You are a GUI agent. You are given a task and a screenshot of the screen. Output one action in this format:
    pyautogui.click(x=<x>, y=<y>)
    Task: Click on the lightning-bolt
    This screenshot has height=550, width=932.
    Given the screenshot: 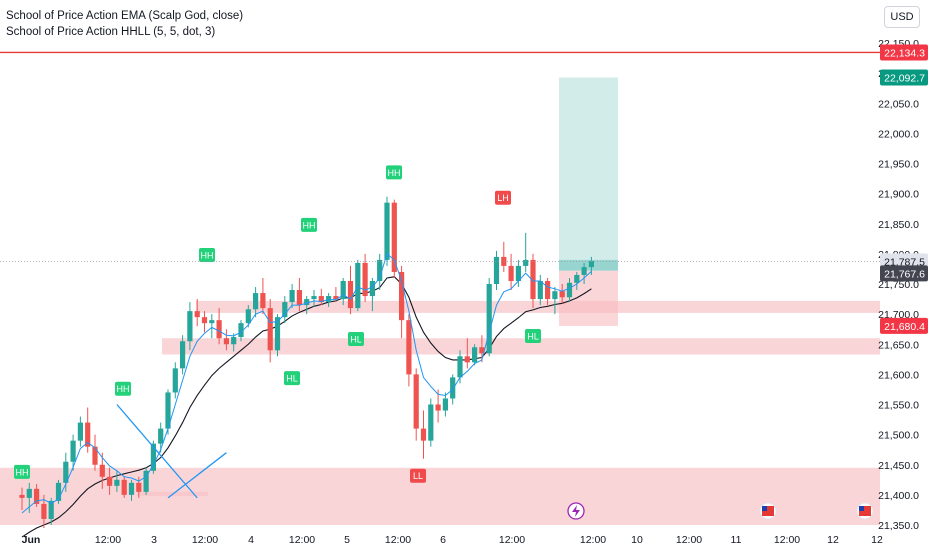 What is the action you would take?
    pyautogui.click(x=576, y=511)
    